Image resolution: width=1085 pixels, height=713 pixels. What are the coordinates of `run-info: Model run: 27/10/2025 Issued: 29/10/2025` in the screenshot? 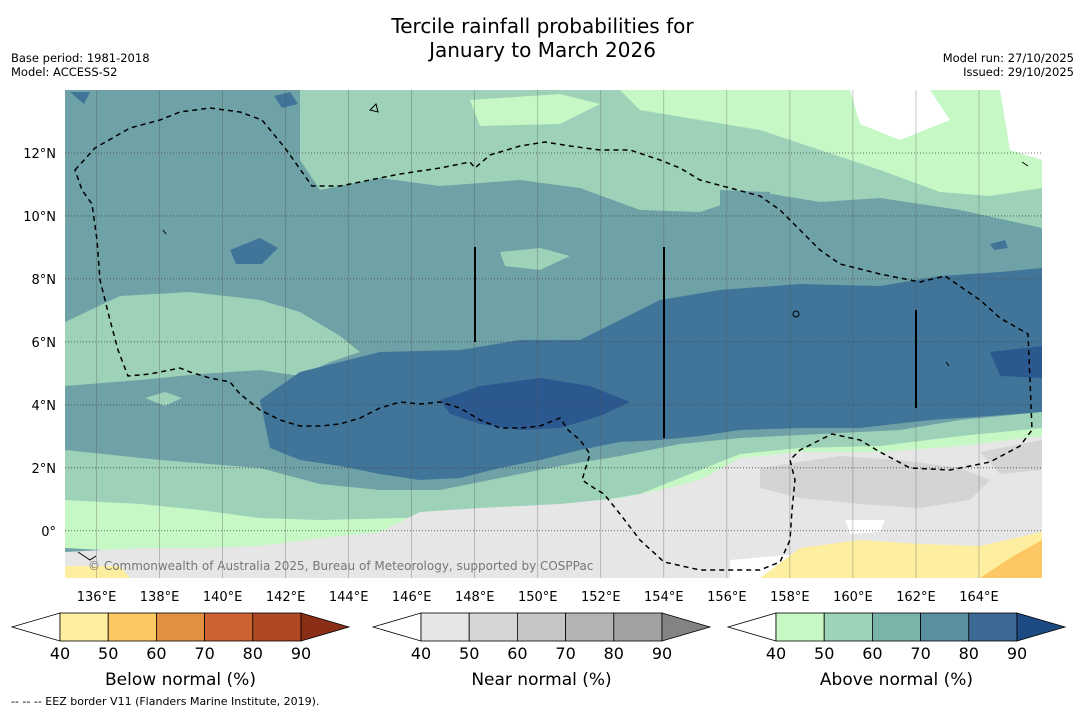 It's located at (1008, 65).